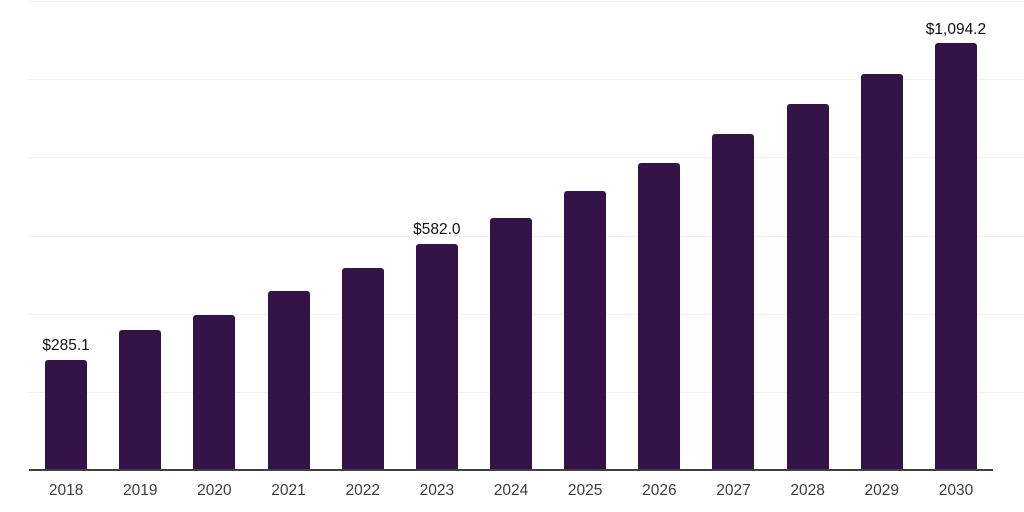 The height and width of the screenshot is (512, 1024). What do you see at coordinates (66, 415) in the screenshot?
I see `bar-2018` at bounding box center [66, 415].